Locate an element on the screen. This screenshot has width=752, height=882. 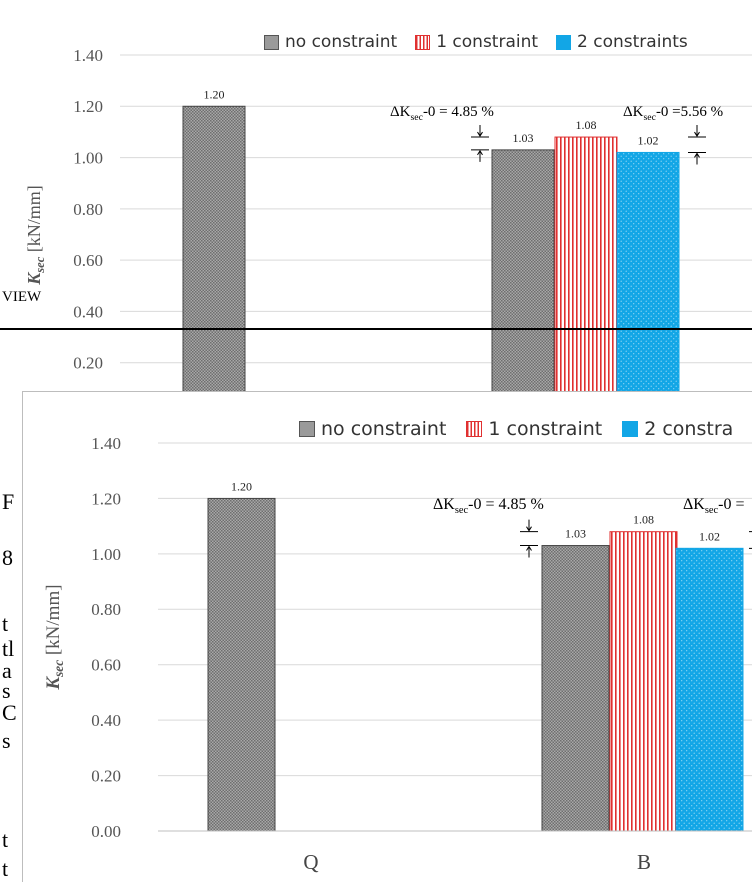
legend-label-2-constraints: 2 constra is located at coordinates (689, 429).